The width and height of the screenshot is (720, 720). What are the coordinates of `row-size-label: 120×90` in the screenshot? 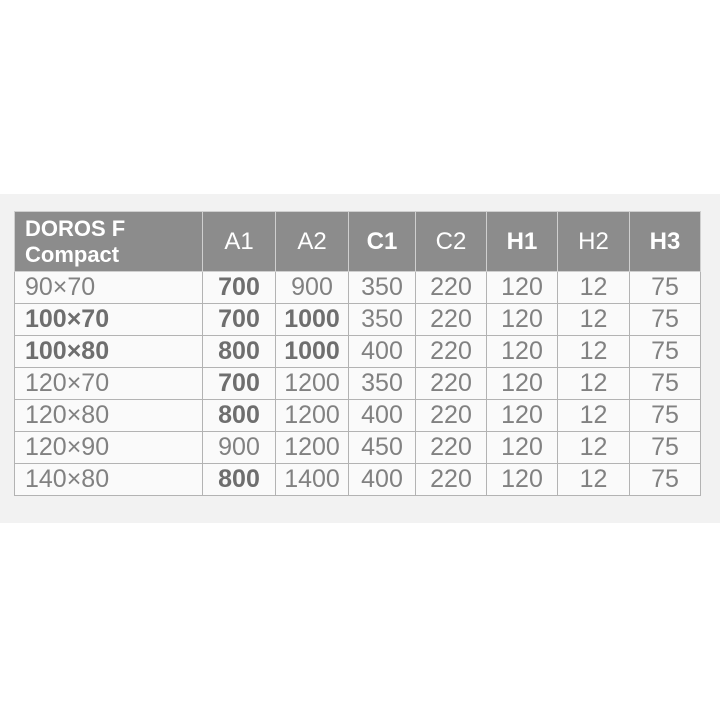 It's located at (108, 447).